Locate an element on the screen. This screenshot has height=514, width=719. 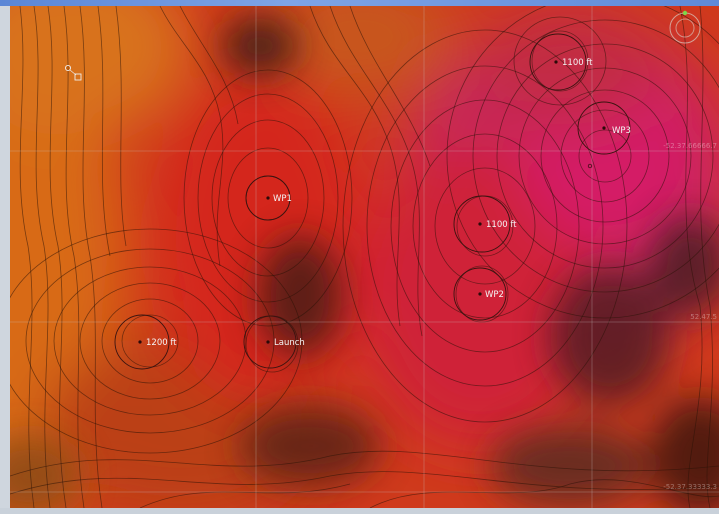
waypoint-wp3: WP3 is located at coordinates (604, 135).